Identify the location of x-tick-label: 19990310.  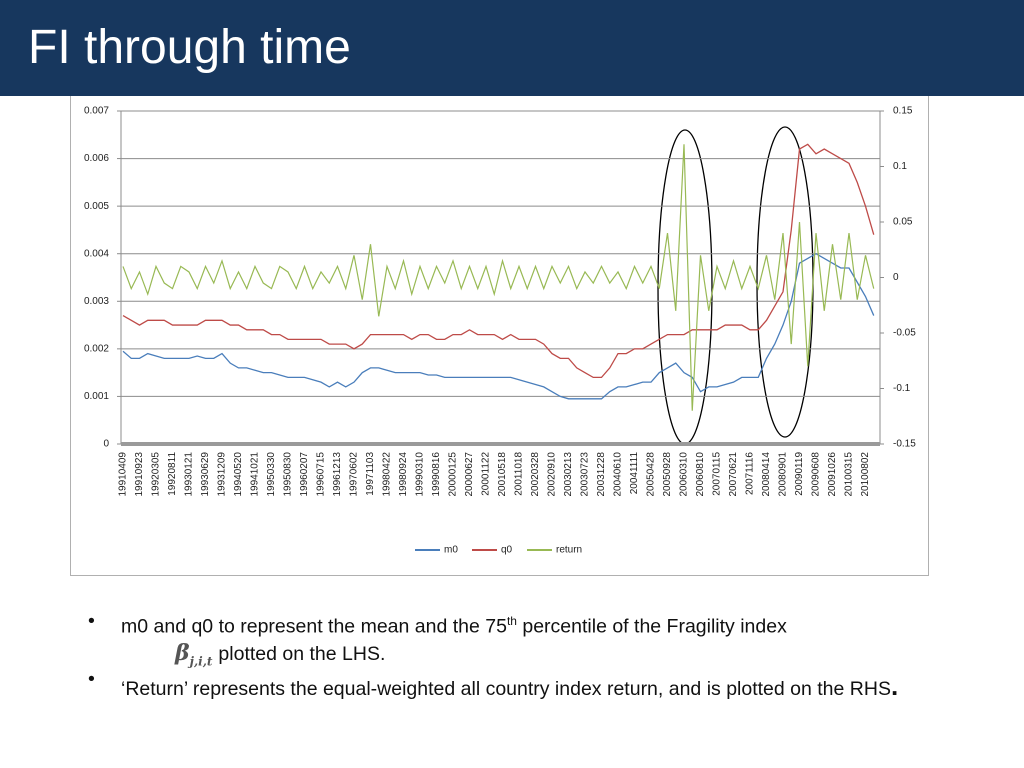
(420, 474).